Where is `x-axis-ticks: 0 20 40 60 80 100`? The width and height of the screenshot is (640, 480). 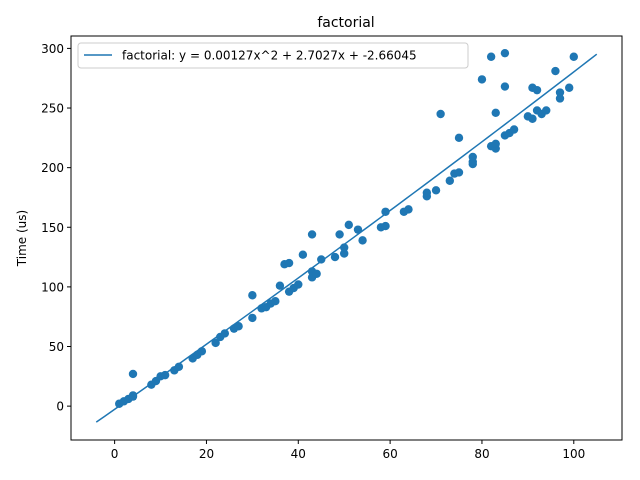
x-axis-ticks: 0 20 40 60 80 100 is located at coordinates (348, 450).